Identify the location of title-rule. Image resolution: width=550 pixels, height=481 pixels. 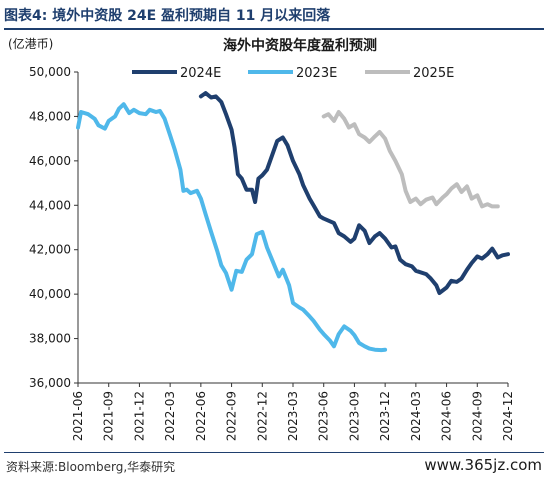
(274, 29).